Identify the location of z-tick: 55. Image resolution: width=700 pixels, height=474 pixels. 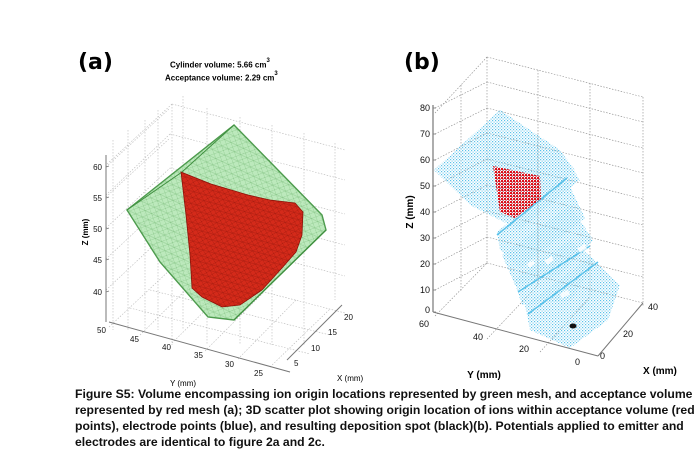
(97, 198).